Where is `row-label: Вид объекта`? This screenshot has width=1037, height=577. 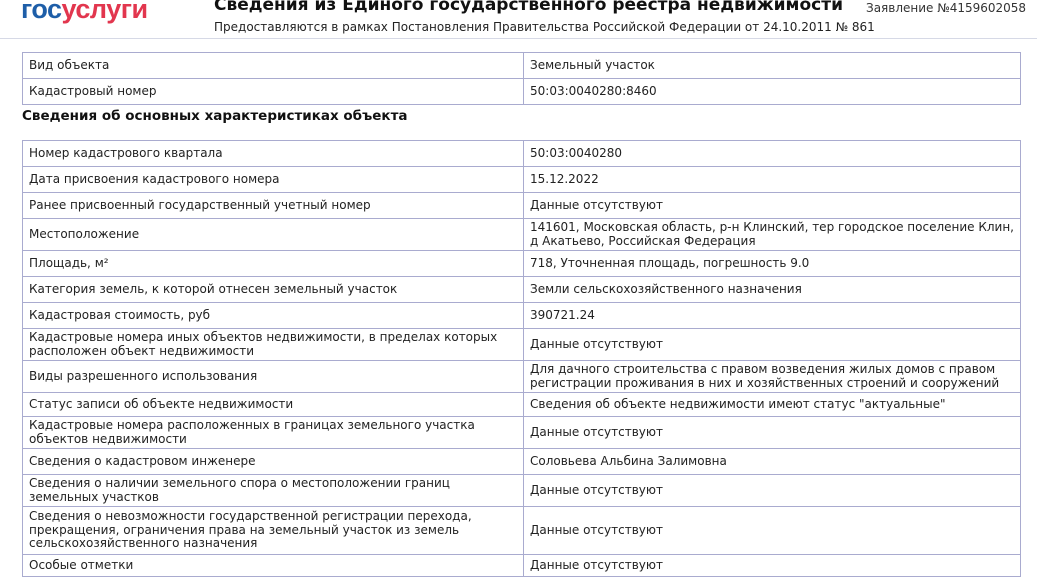 row-label: Вид объекта is located at coordinates (273, 65).